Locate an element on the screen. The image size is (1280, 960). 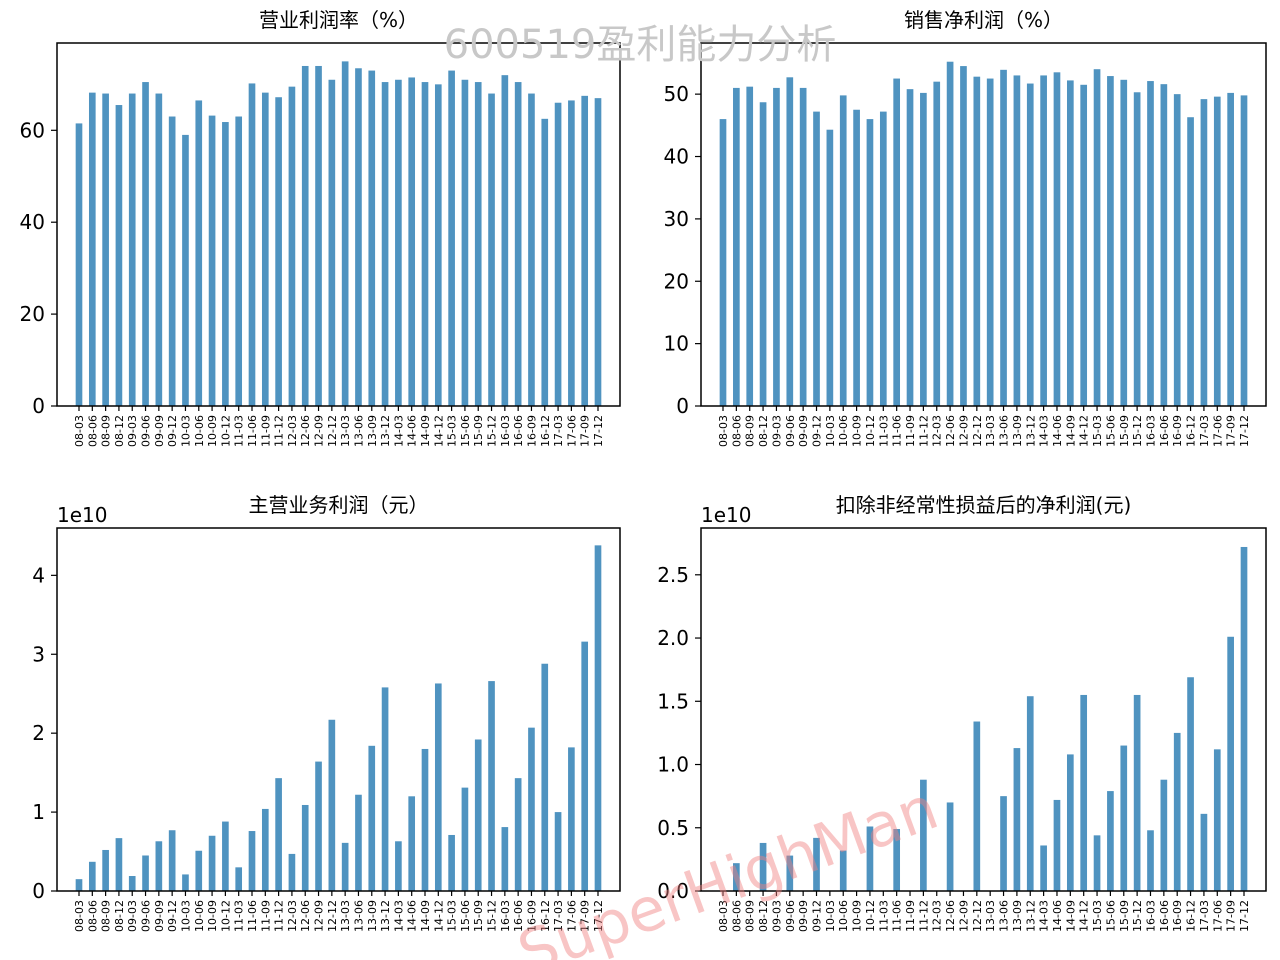
x-tick-label: 09-06 is located at coordinates (146, 431).